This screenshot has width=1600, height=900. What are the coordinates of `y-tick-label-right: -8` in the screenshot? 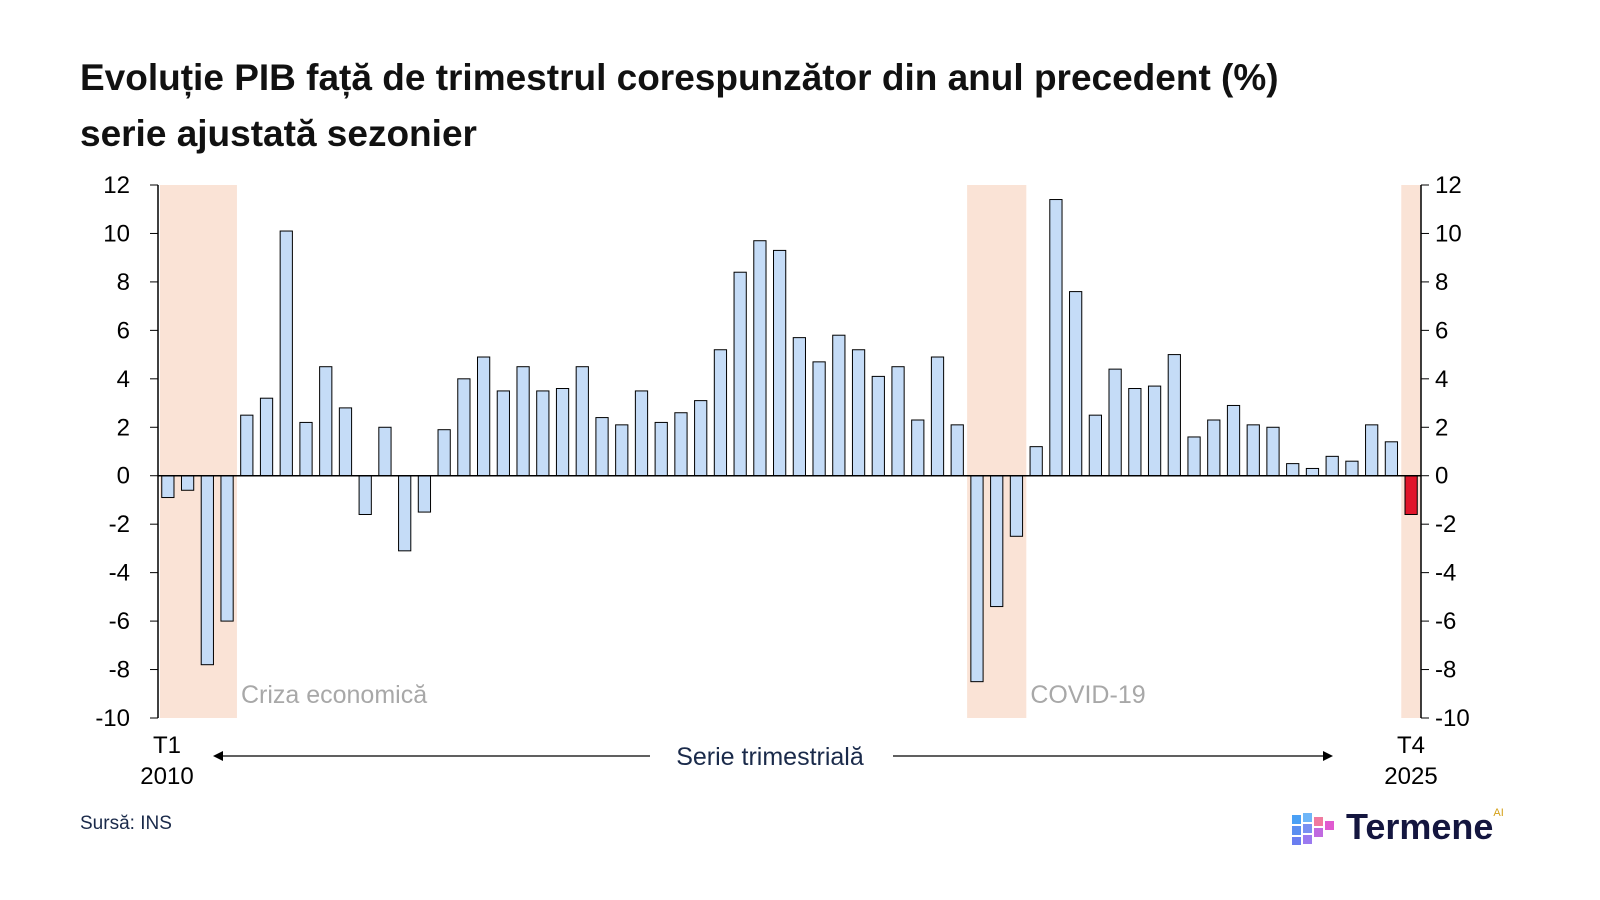 It's located at (1445, 670).